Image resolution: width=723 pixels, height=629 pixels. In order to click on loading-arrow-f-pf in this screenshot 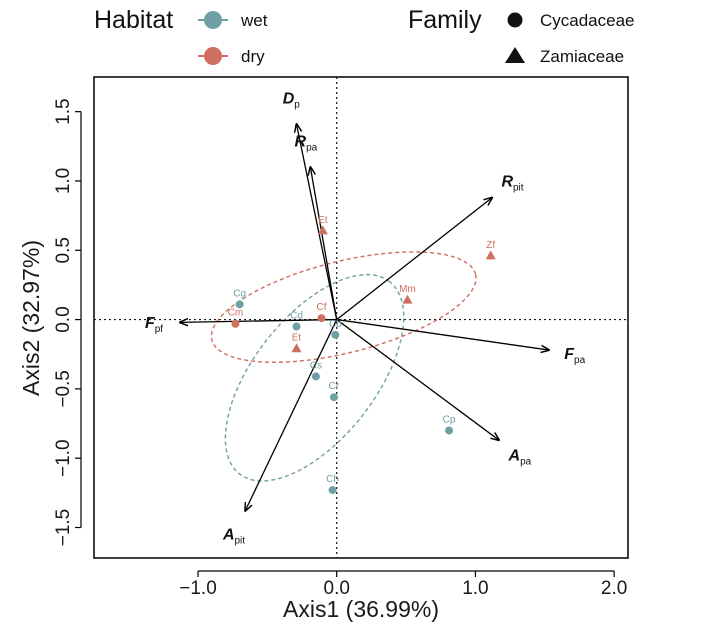, I will do `click(258, 321)`.